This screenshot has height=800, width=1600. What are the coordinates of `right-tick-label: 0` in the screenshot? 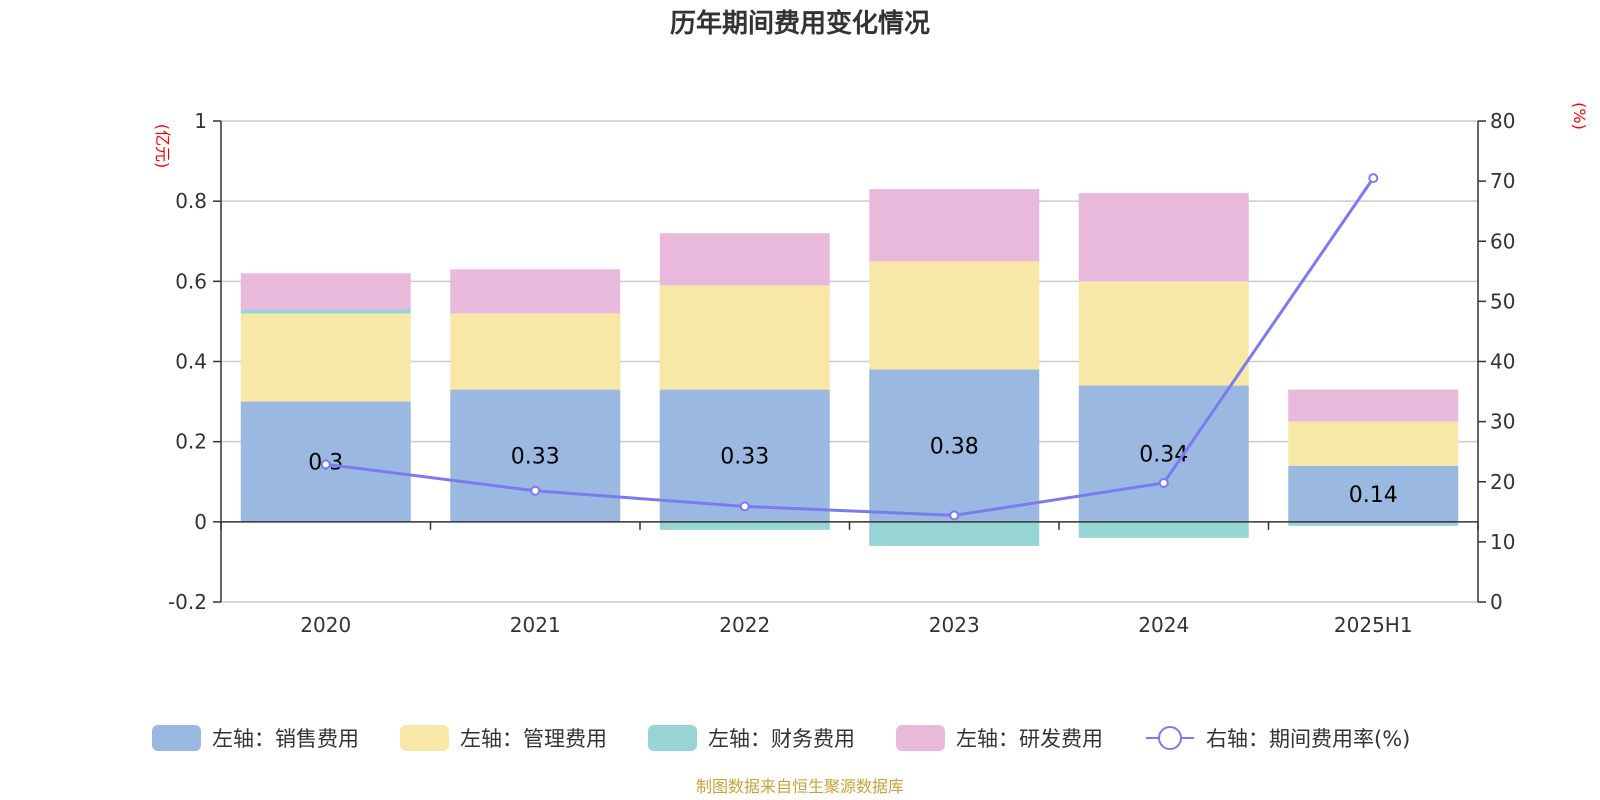 It's located at (1496, 602).